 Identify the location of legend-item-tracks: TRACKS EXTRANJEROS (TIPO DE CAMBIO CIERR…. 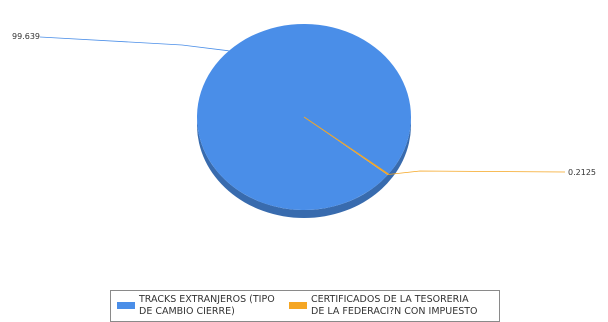
(196, 306).